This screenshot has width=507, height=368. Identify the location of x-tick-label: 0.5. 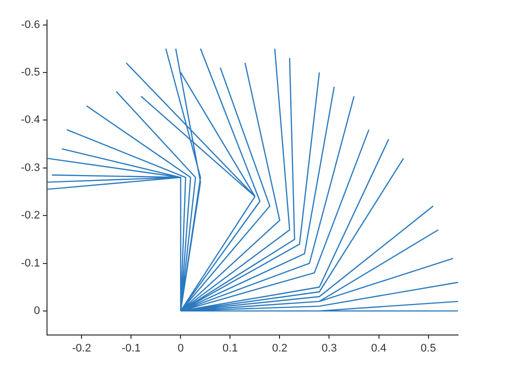
(428, 348).